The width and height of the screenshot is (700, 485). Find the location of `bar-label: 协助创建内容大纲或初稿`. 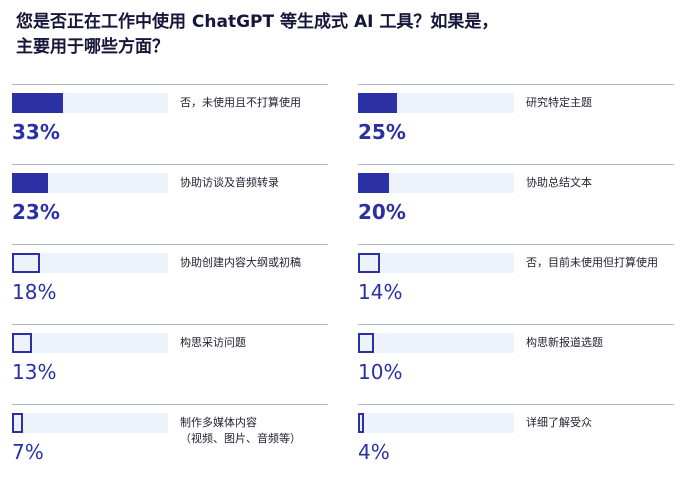

bar-label: 协助创建内容大纲或初稿 is located at coordinates (240, 262).